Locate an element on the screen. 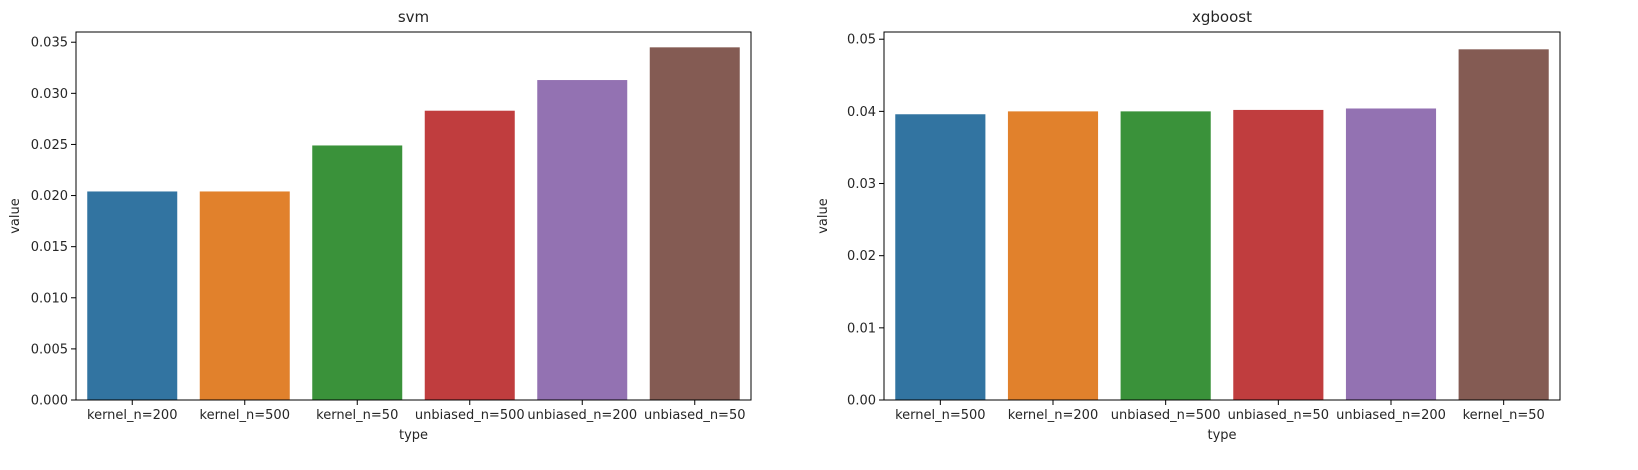 The height and width of the screenshot is (470, 1638). y-tick-label: 0.000 is located at coordinates (49, 401).